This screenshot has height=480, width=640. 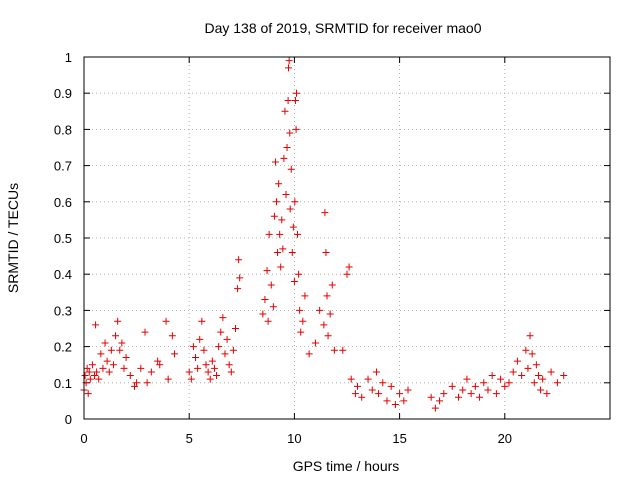 What do you see at coordinates (189, 438) in the screenshot?
I see `x-tick-label: 5` at bounding box center [189, 438].